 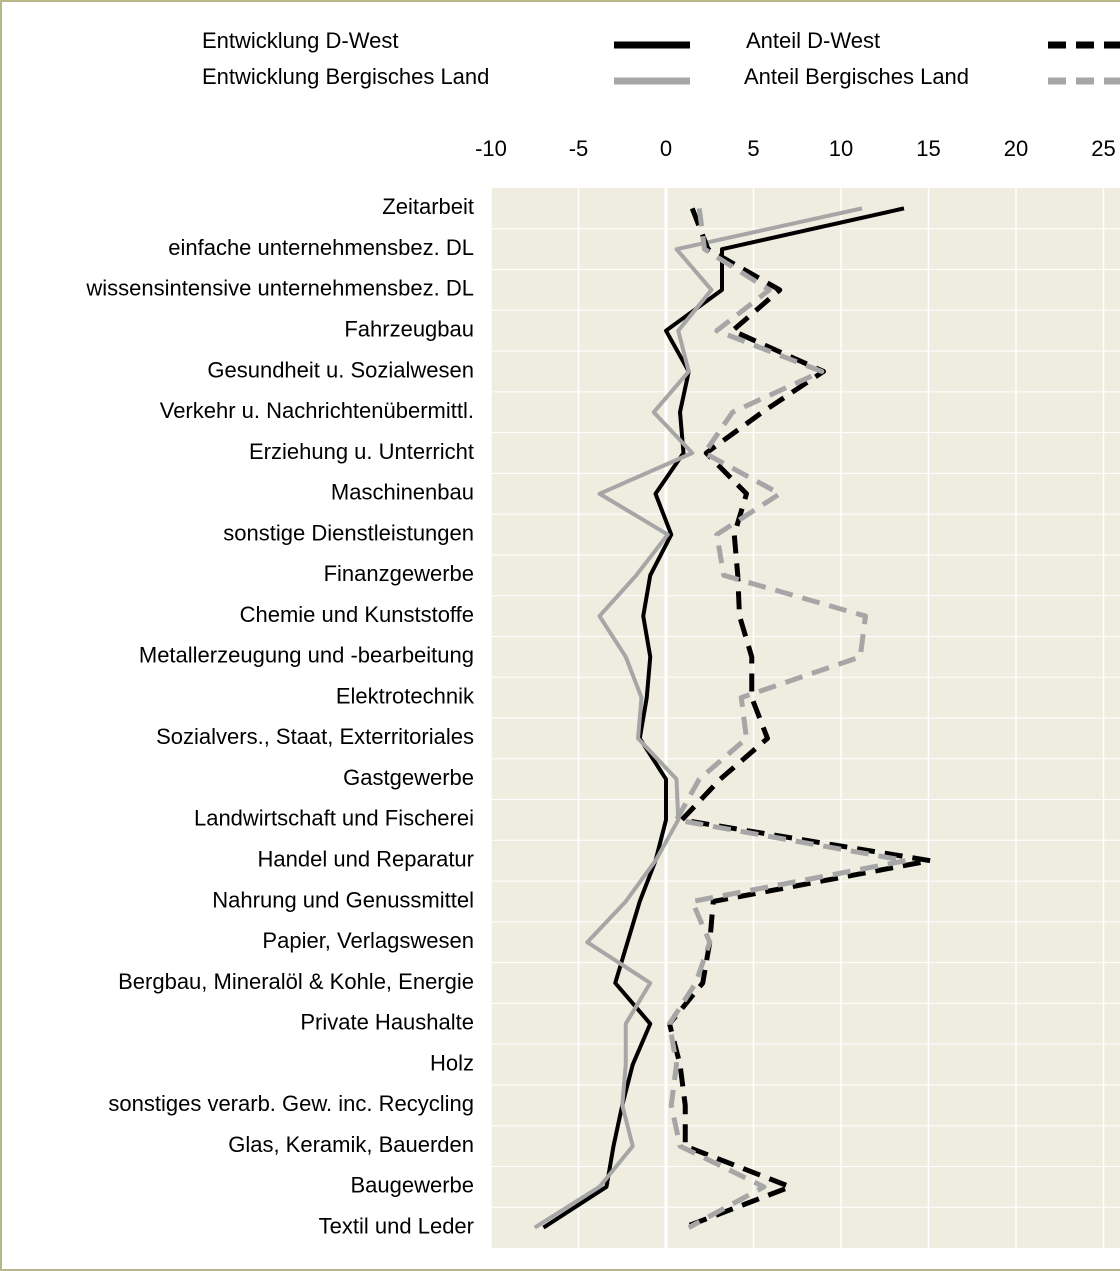 What do you see at coordinates (368, 940) in the screenshot?
I see `y-tick-label: Papier, Verlagswesen` at bounding box center [368, 940].